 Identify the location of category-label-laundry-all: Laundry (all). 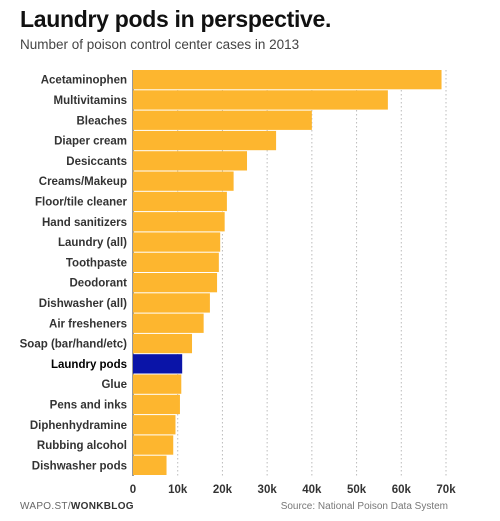
(92, 243).